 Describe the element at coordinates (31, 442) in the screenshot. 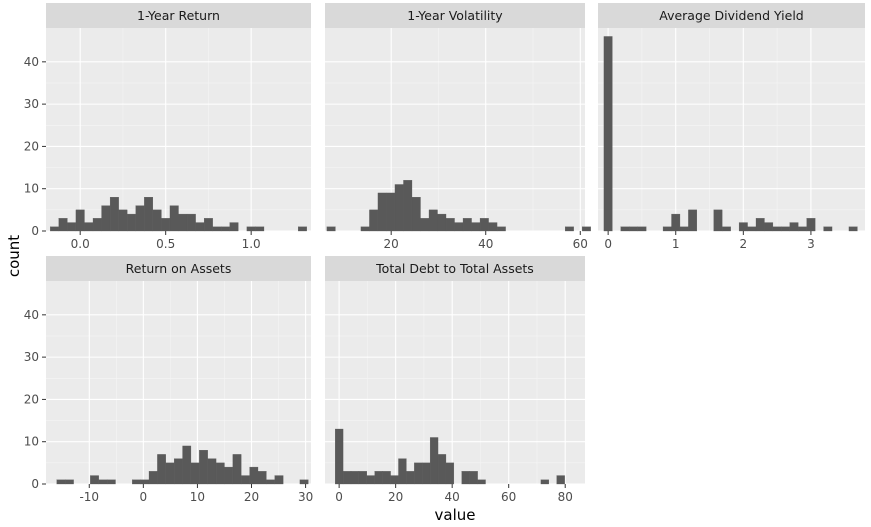

I see `y-tick-label: 10` at that location.